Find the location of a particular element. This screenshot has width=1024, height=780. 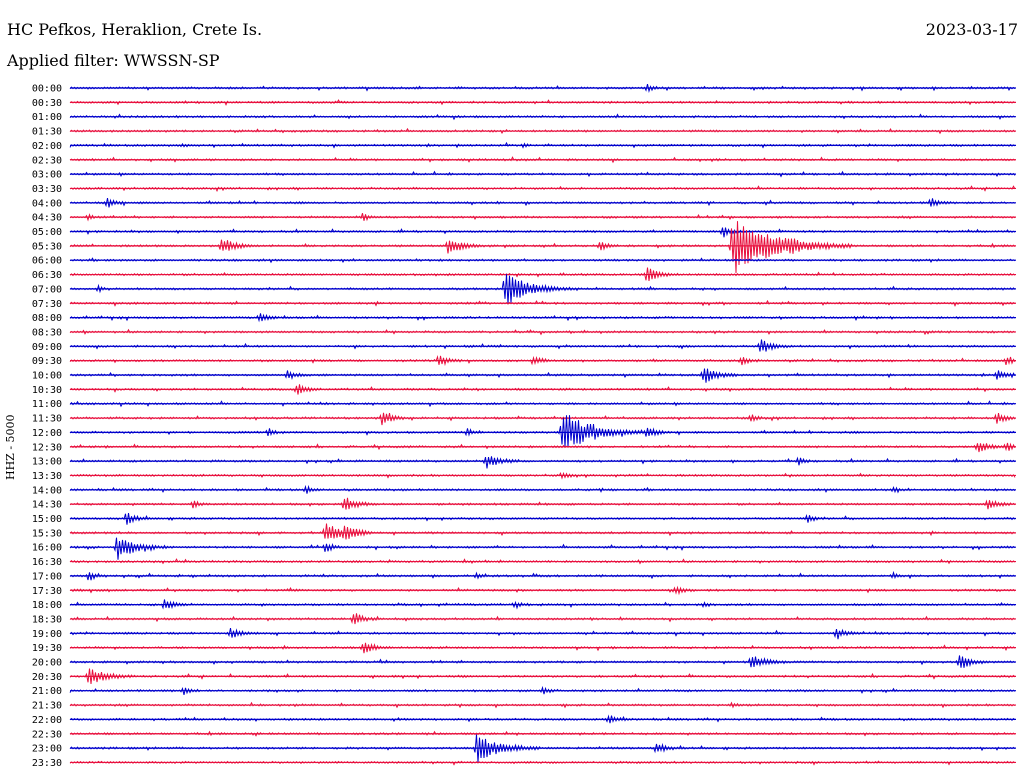

time-tick-label: 01:00 is located at coordinates (47, 117).